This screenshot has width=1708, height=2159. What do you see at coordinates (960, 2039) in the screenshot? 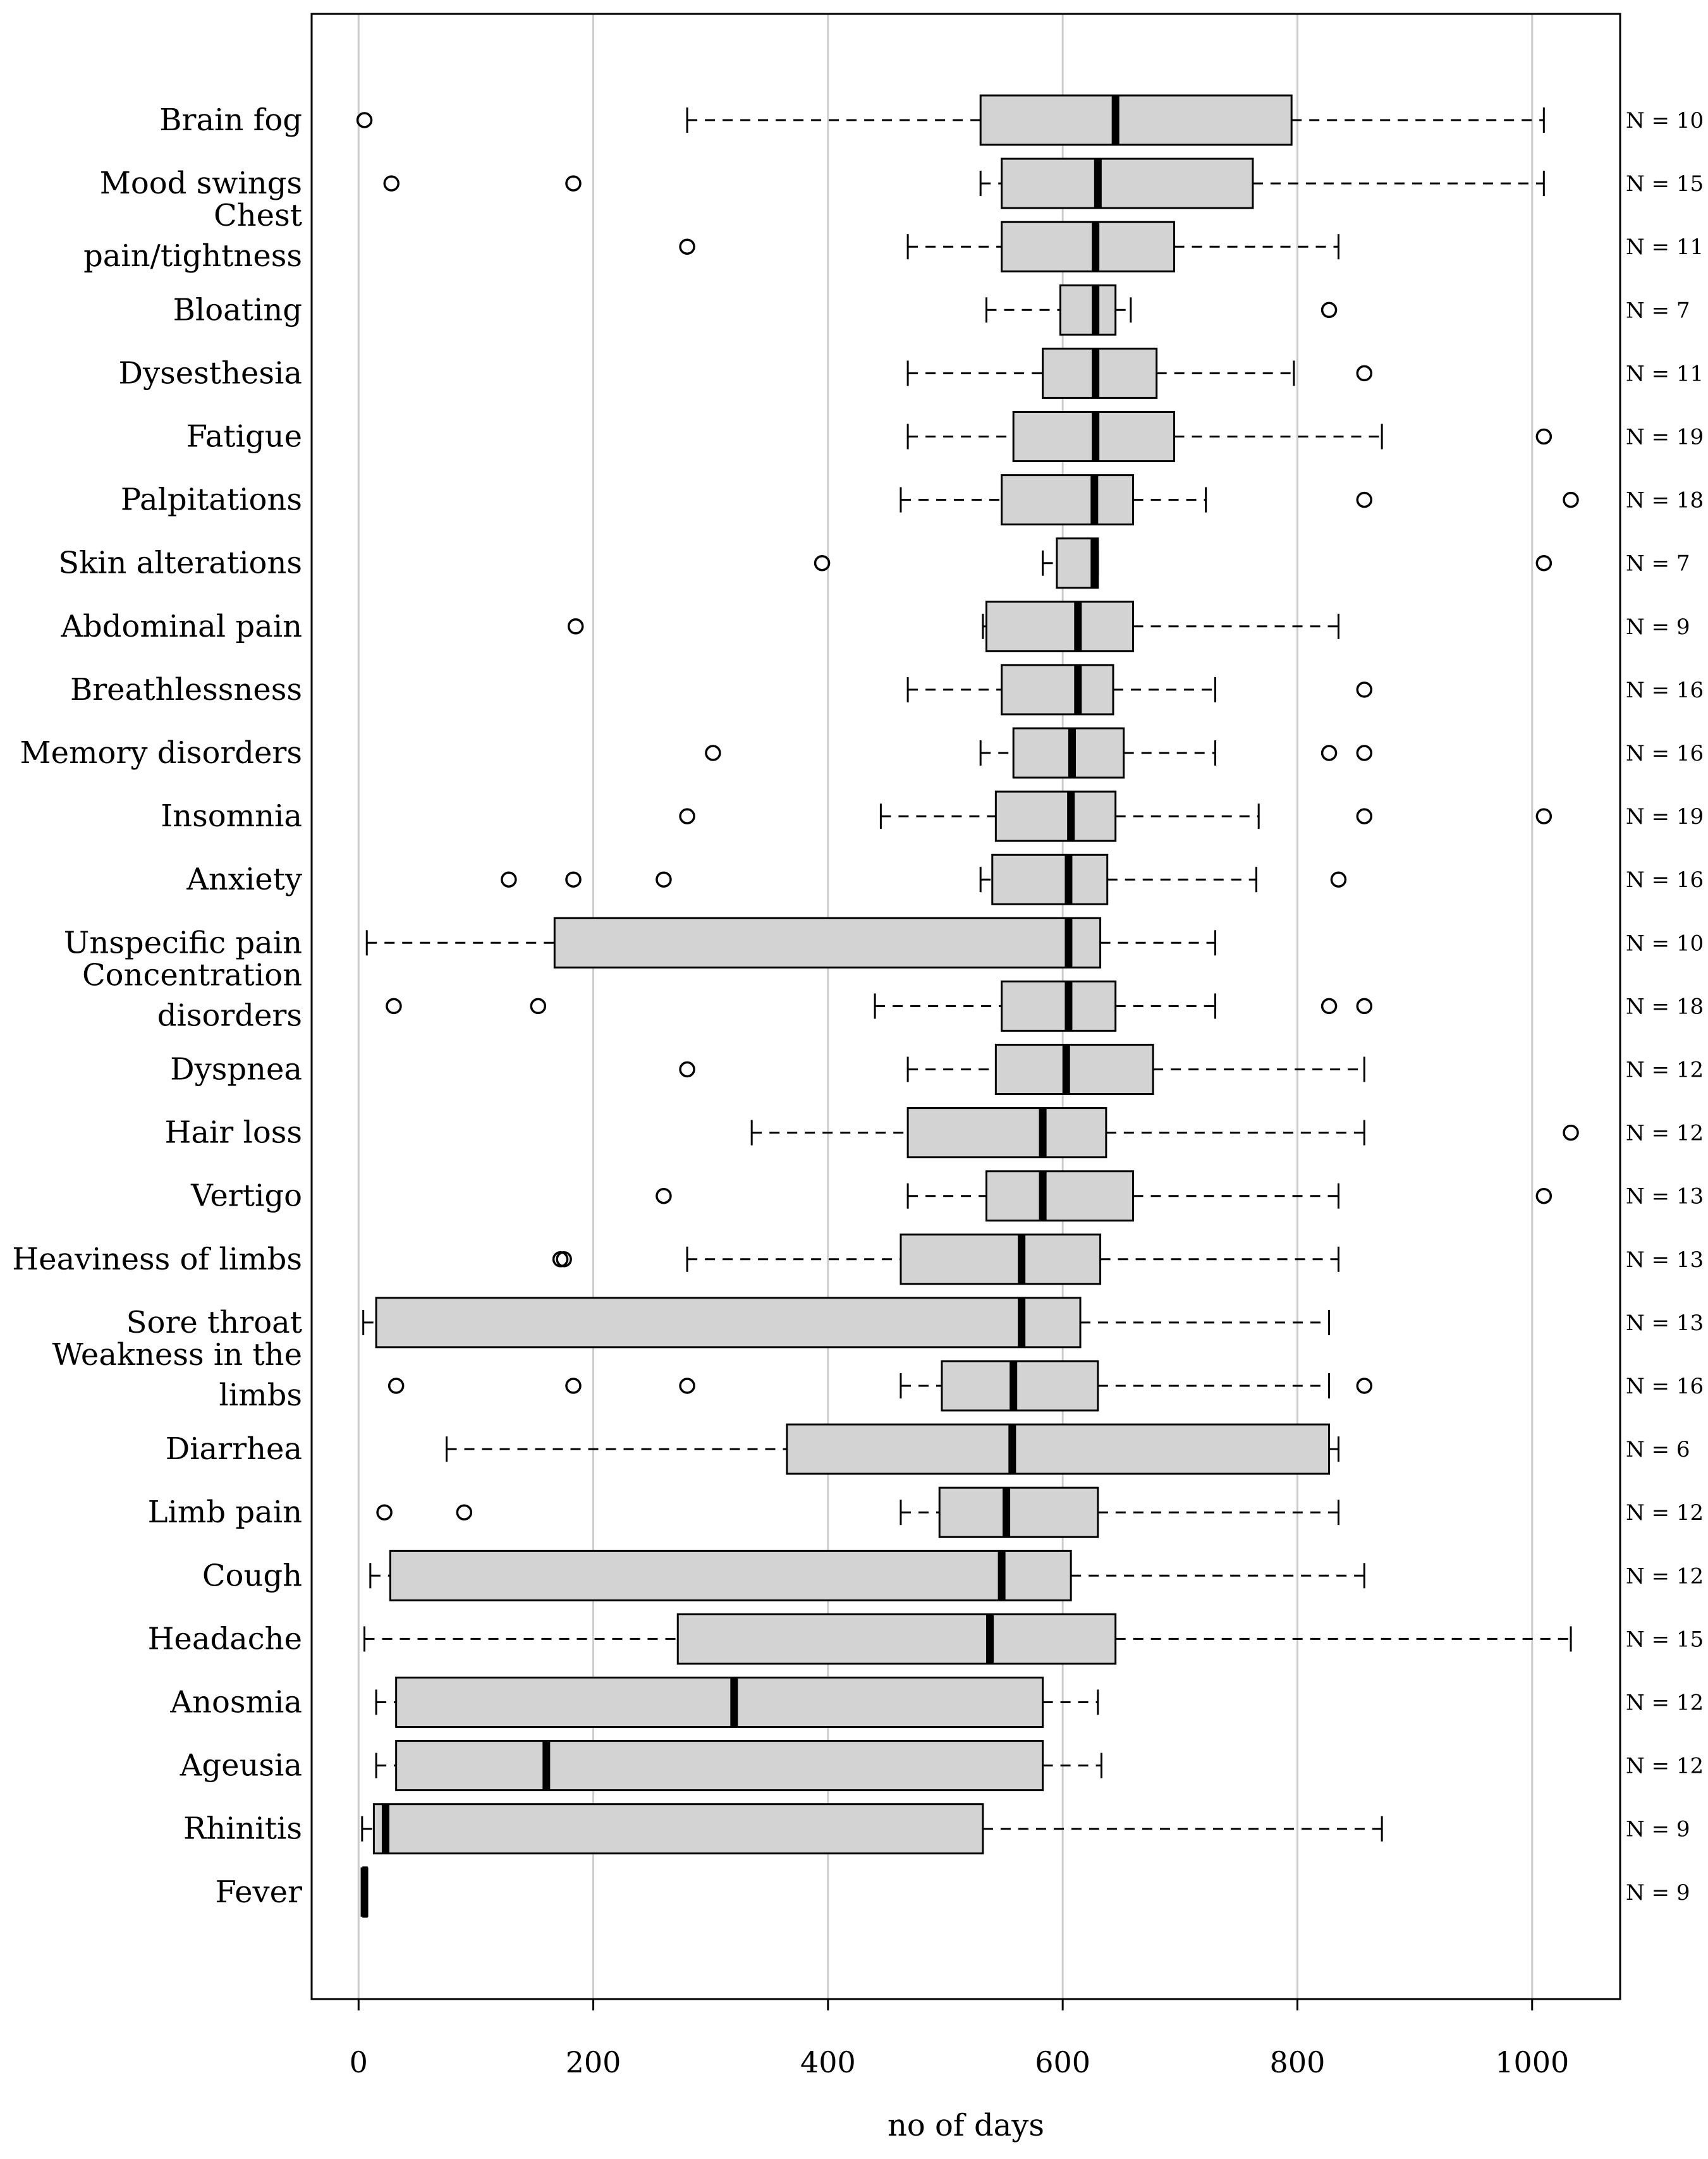
I see `x-axis: 0 200 400 600 800 1000` at bounding box center [960, 2039].